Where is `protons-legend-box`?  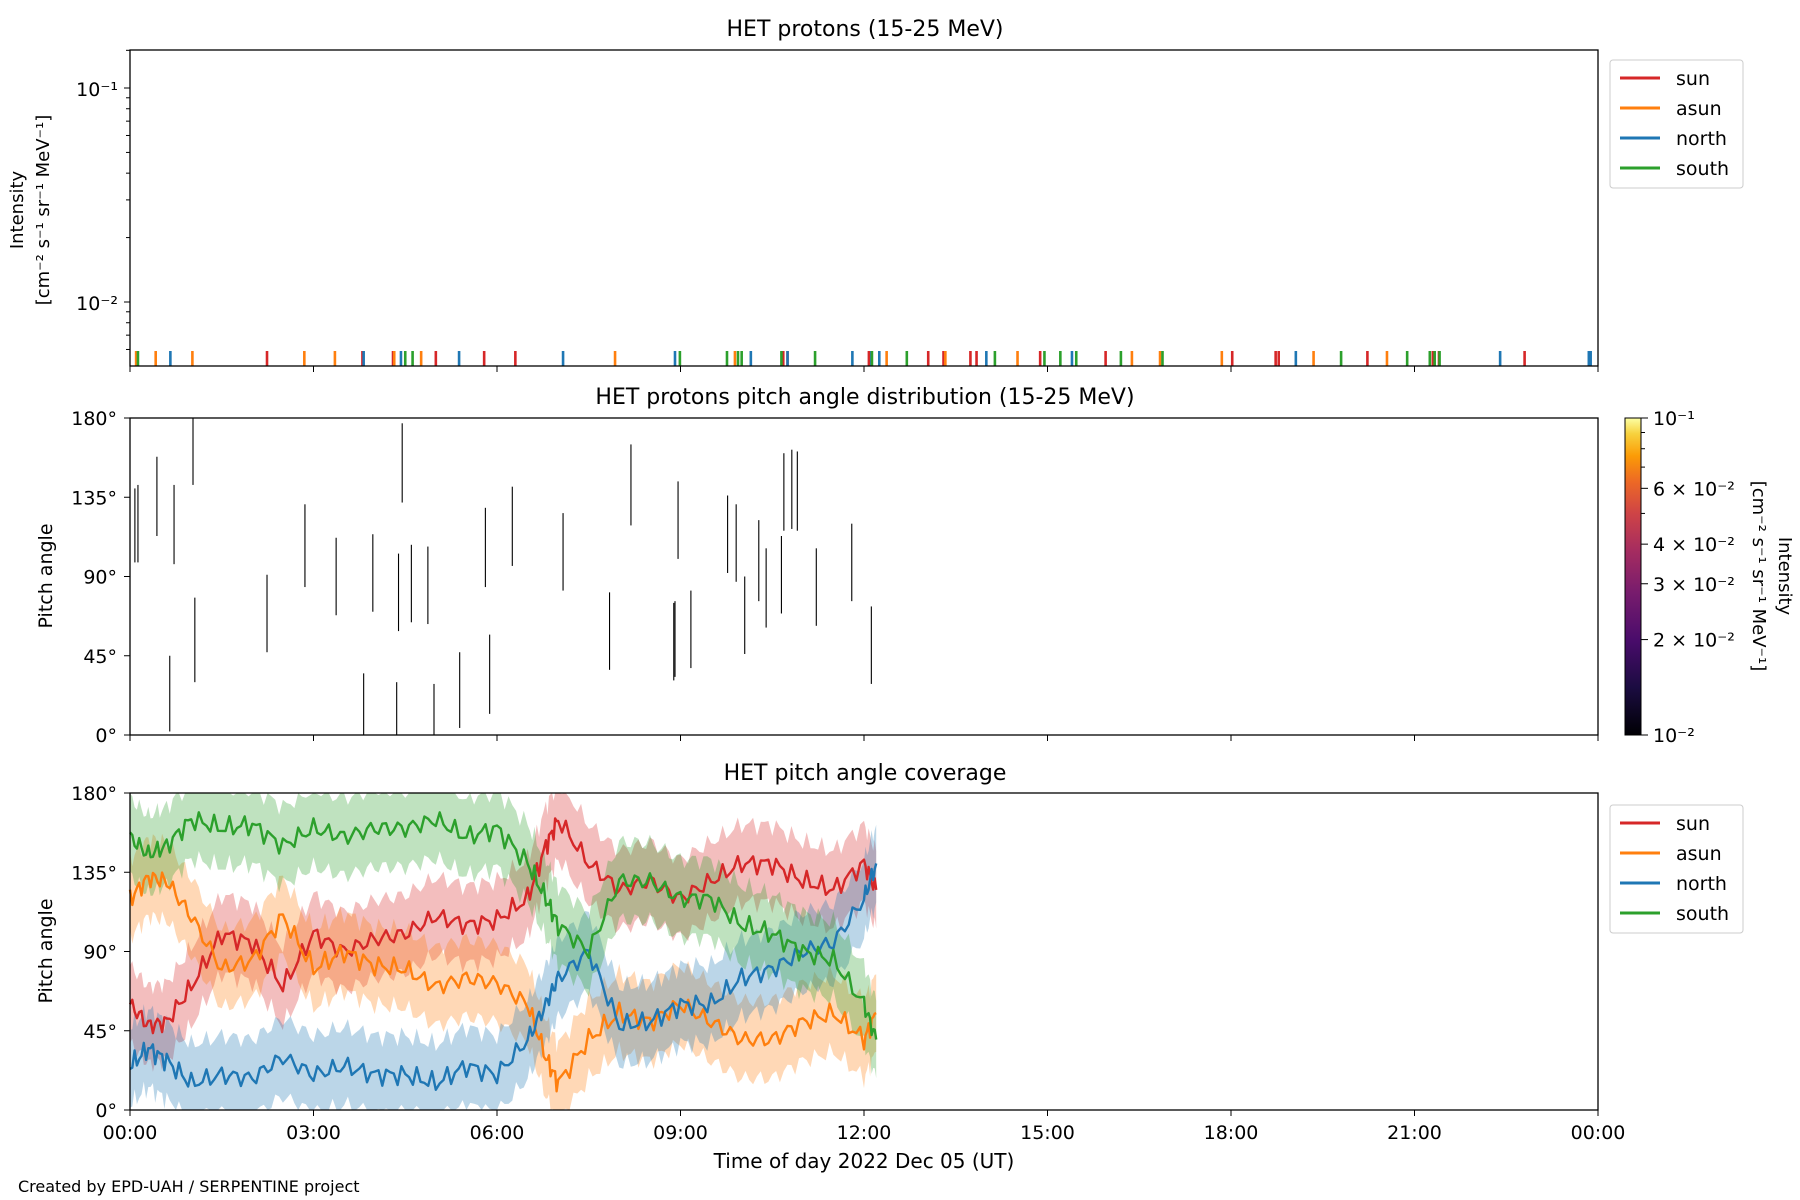 protons-legend-box is located at coordinates (1676, 124).